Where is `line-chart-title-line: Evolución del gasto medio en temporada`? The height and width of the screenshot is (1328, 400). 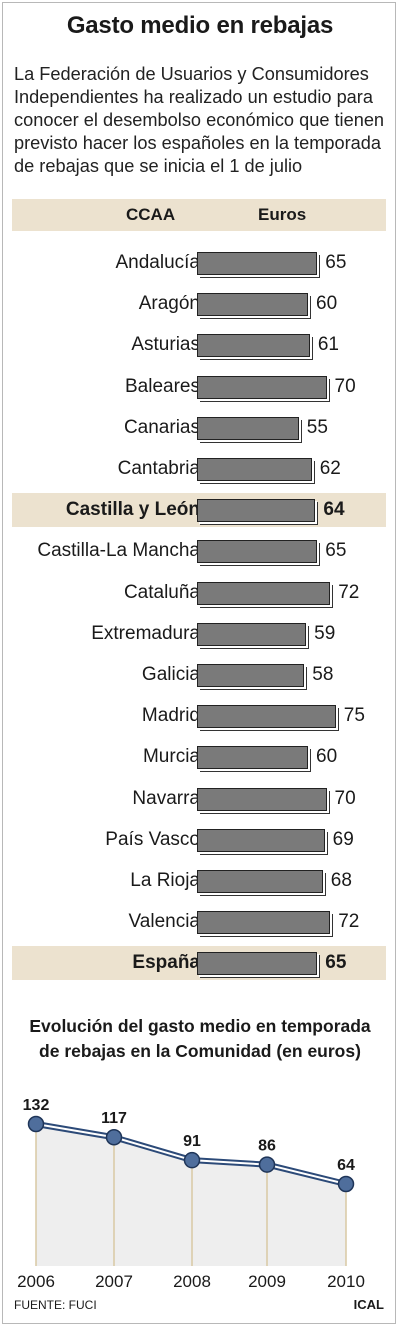 line-chart-title-line: Evolución del gasto medio en temporada is located at coordinates (200, 1026).